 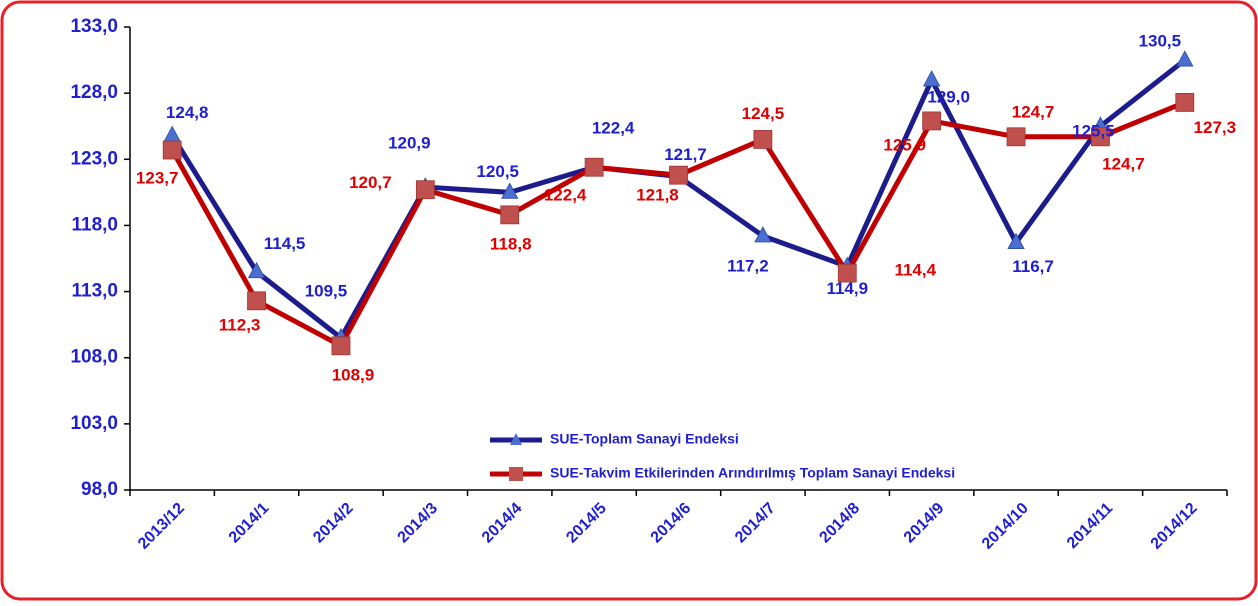 I want to click on data-label: 116,7, so click(x=1033, y=266).